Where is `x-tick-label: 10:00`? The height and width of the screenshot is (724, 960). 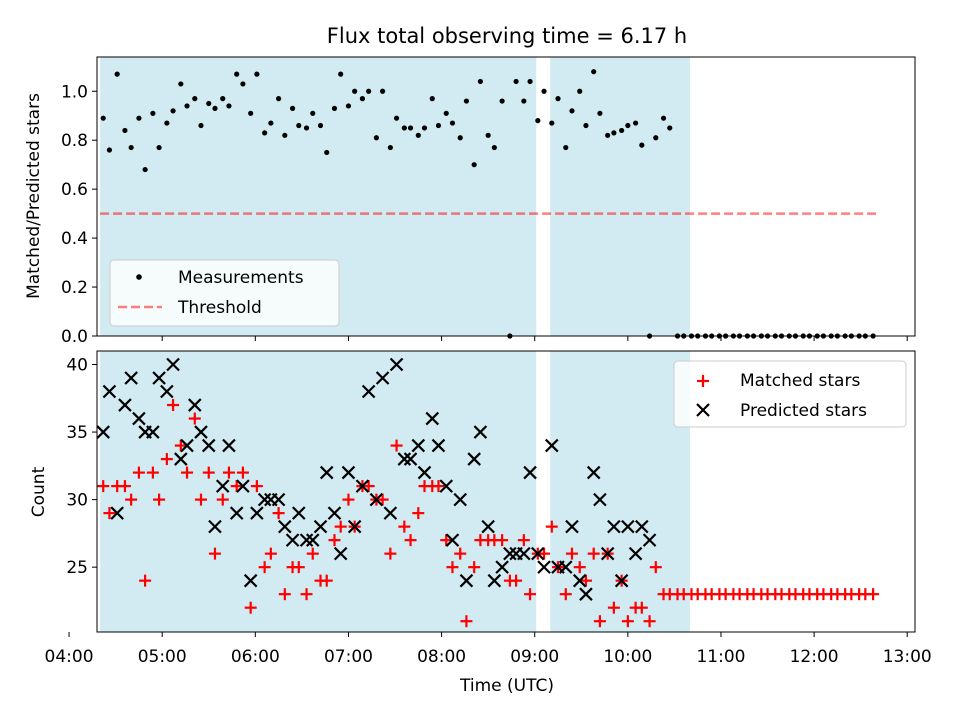
x-tick-label: 10:00 is located at coordinates (627, 657).